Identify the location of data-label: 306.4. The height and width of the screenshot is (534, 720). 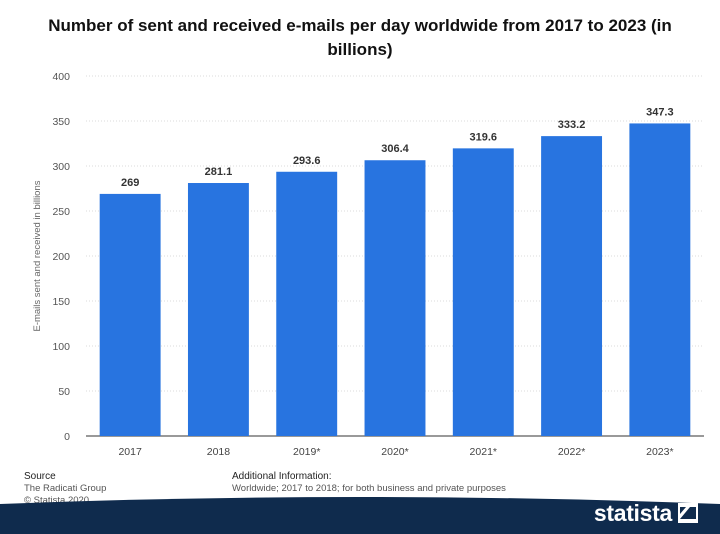
(395, 149).